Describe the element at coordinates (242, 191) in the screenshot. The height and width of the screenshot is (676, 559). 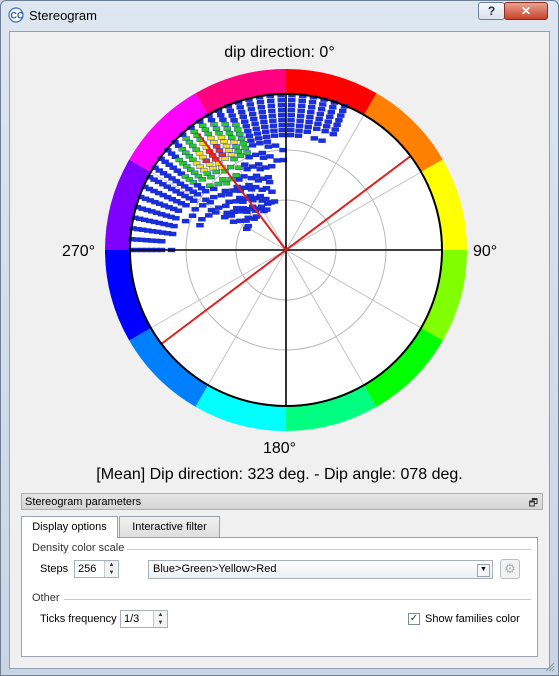
I see `mean-dip-direction-line` at that location.